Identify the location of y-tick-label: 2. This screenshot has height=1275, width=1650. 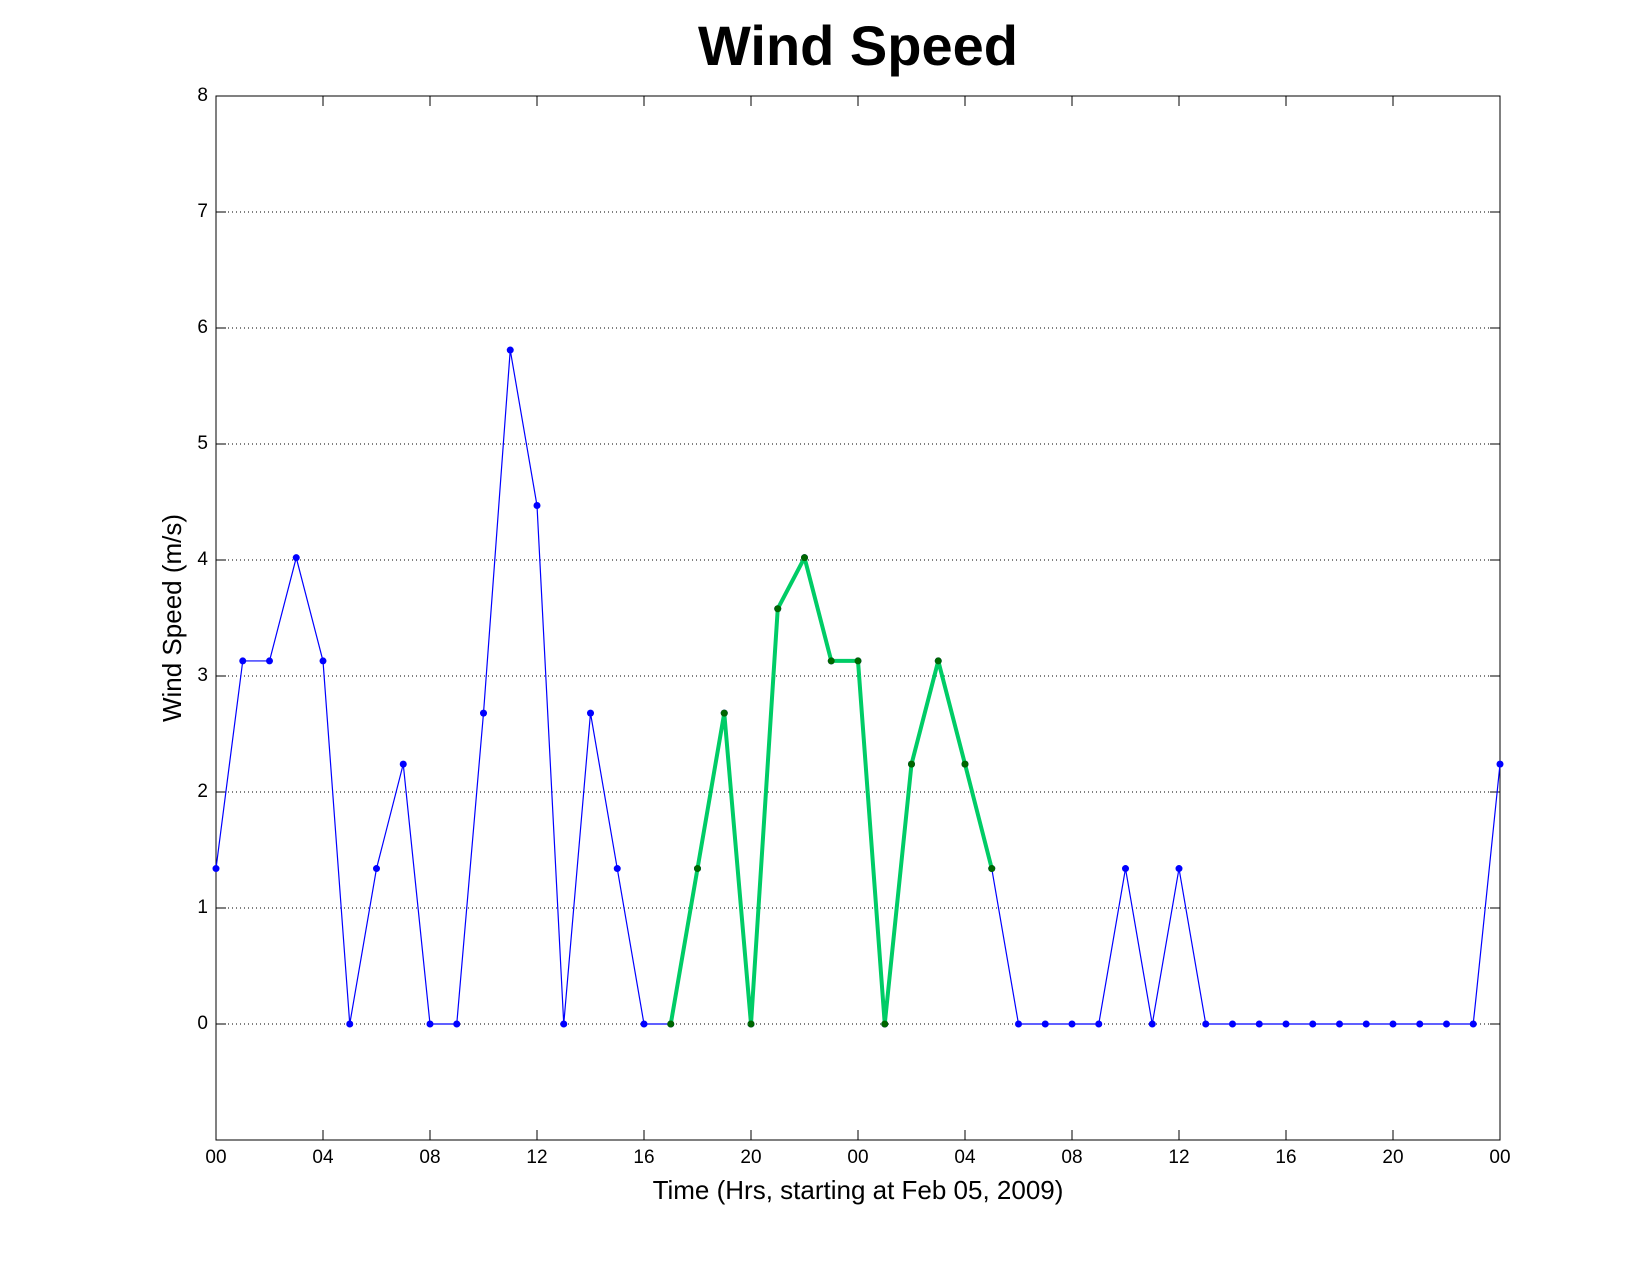
(202, 791).